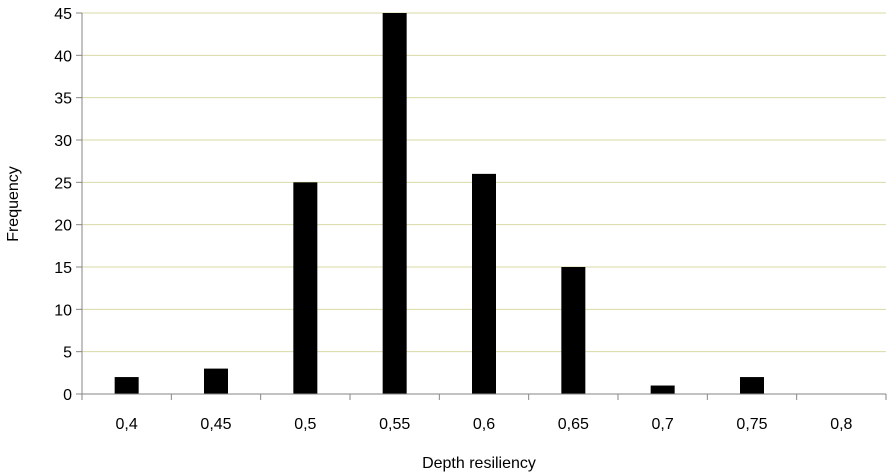  Describe the element at coordinates (127, 424) in the screenshot. I see `x-tick-label: 0,4` at that location.